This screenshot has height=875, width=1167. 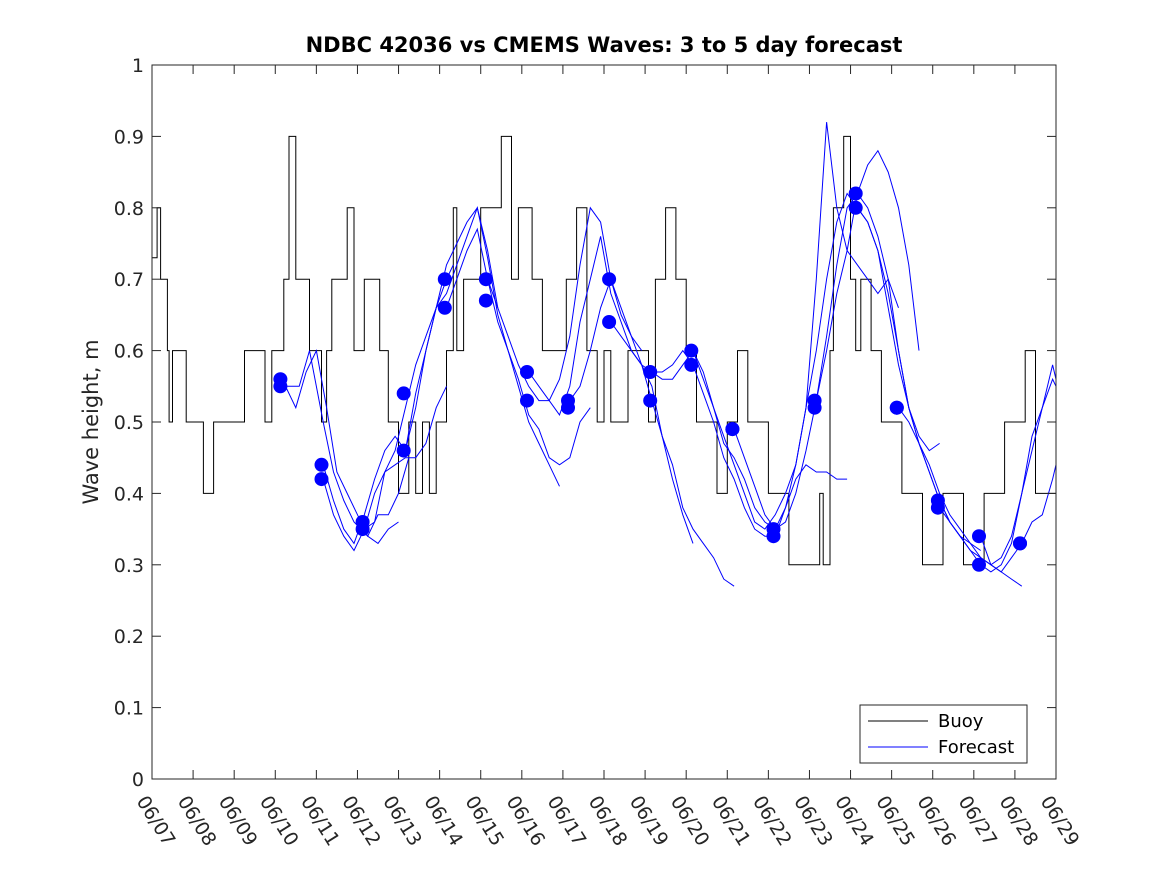 I want to click on y-tick-label: 0.8, so click(x=129, y=209).